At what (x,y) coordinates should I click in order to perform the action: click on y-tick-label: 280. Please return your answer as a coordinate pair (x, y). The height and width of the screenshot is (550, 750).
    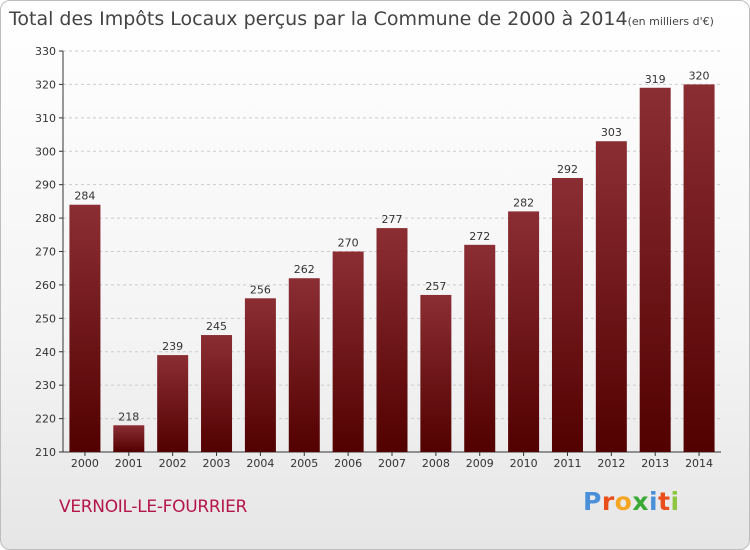
    Looking at the image, I should click on (45, 218).